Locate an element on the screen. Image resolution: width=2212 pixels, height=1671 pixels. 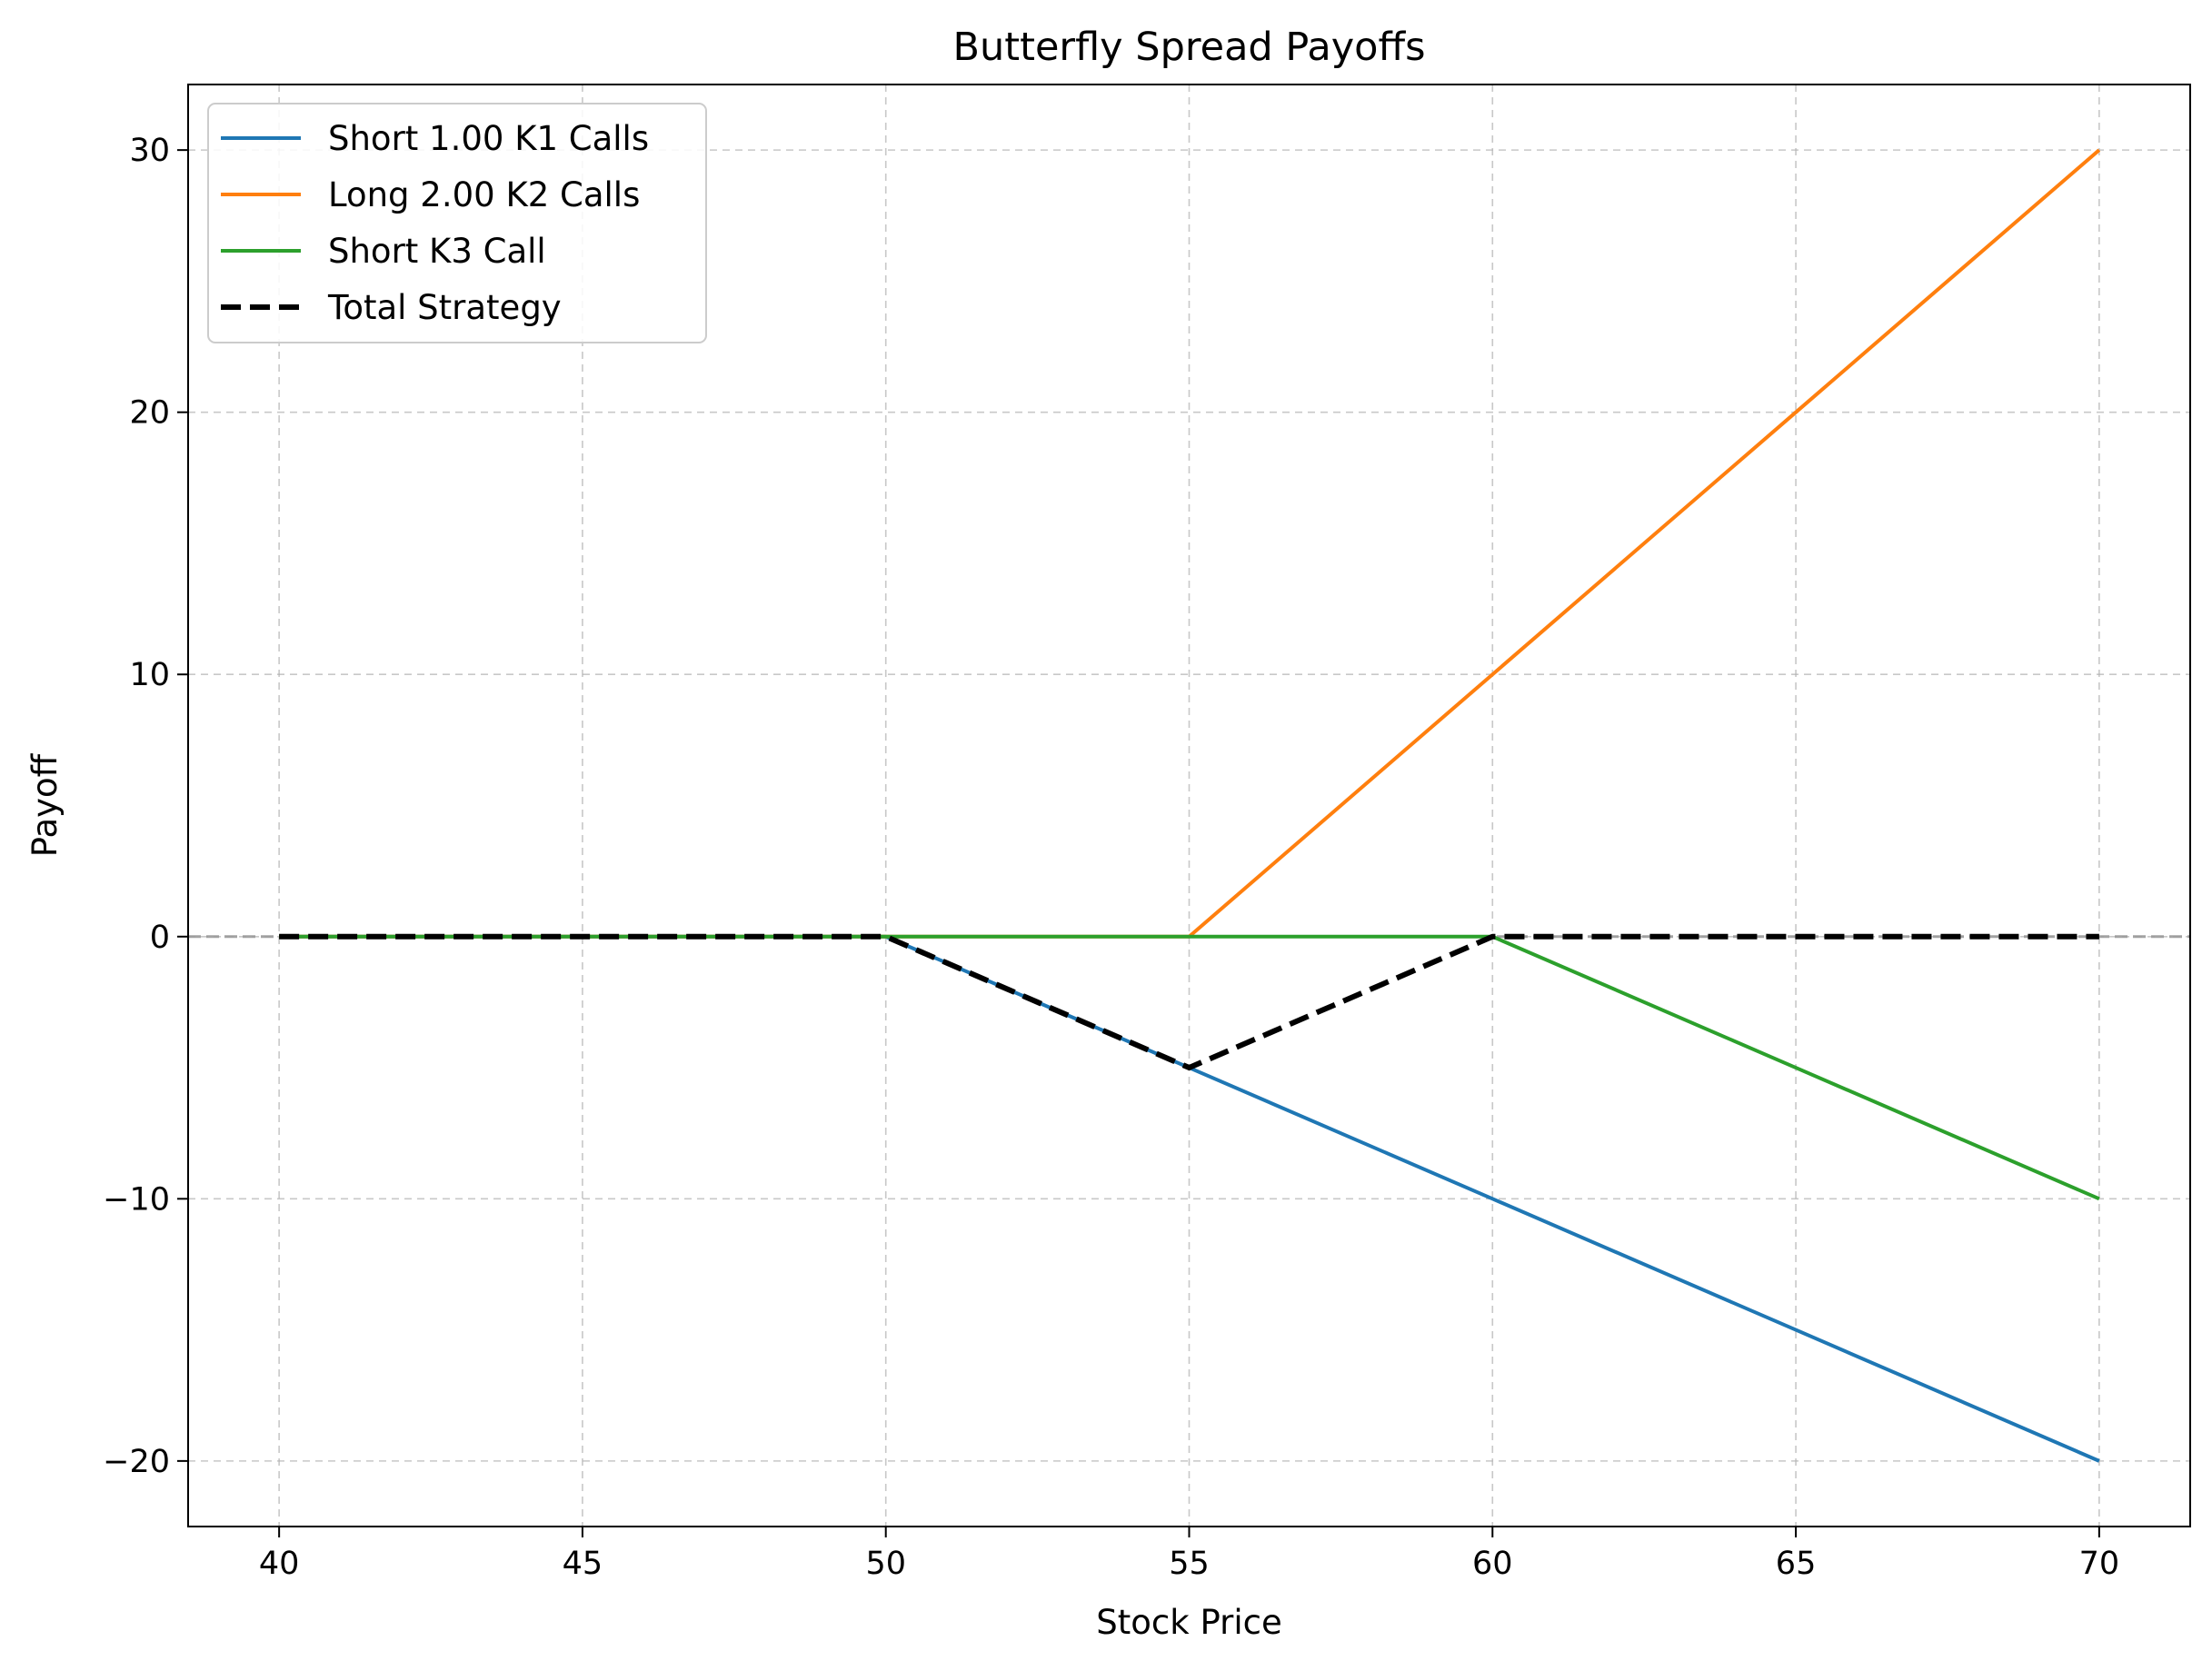
y-tick-label: 0 is located at coordinates (160, 938).